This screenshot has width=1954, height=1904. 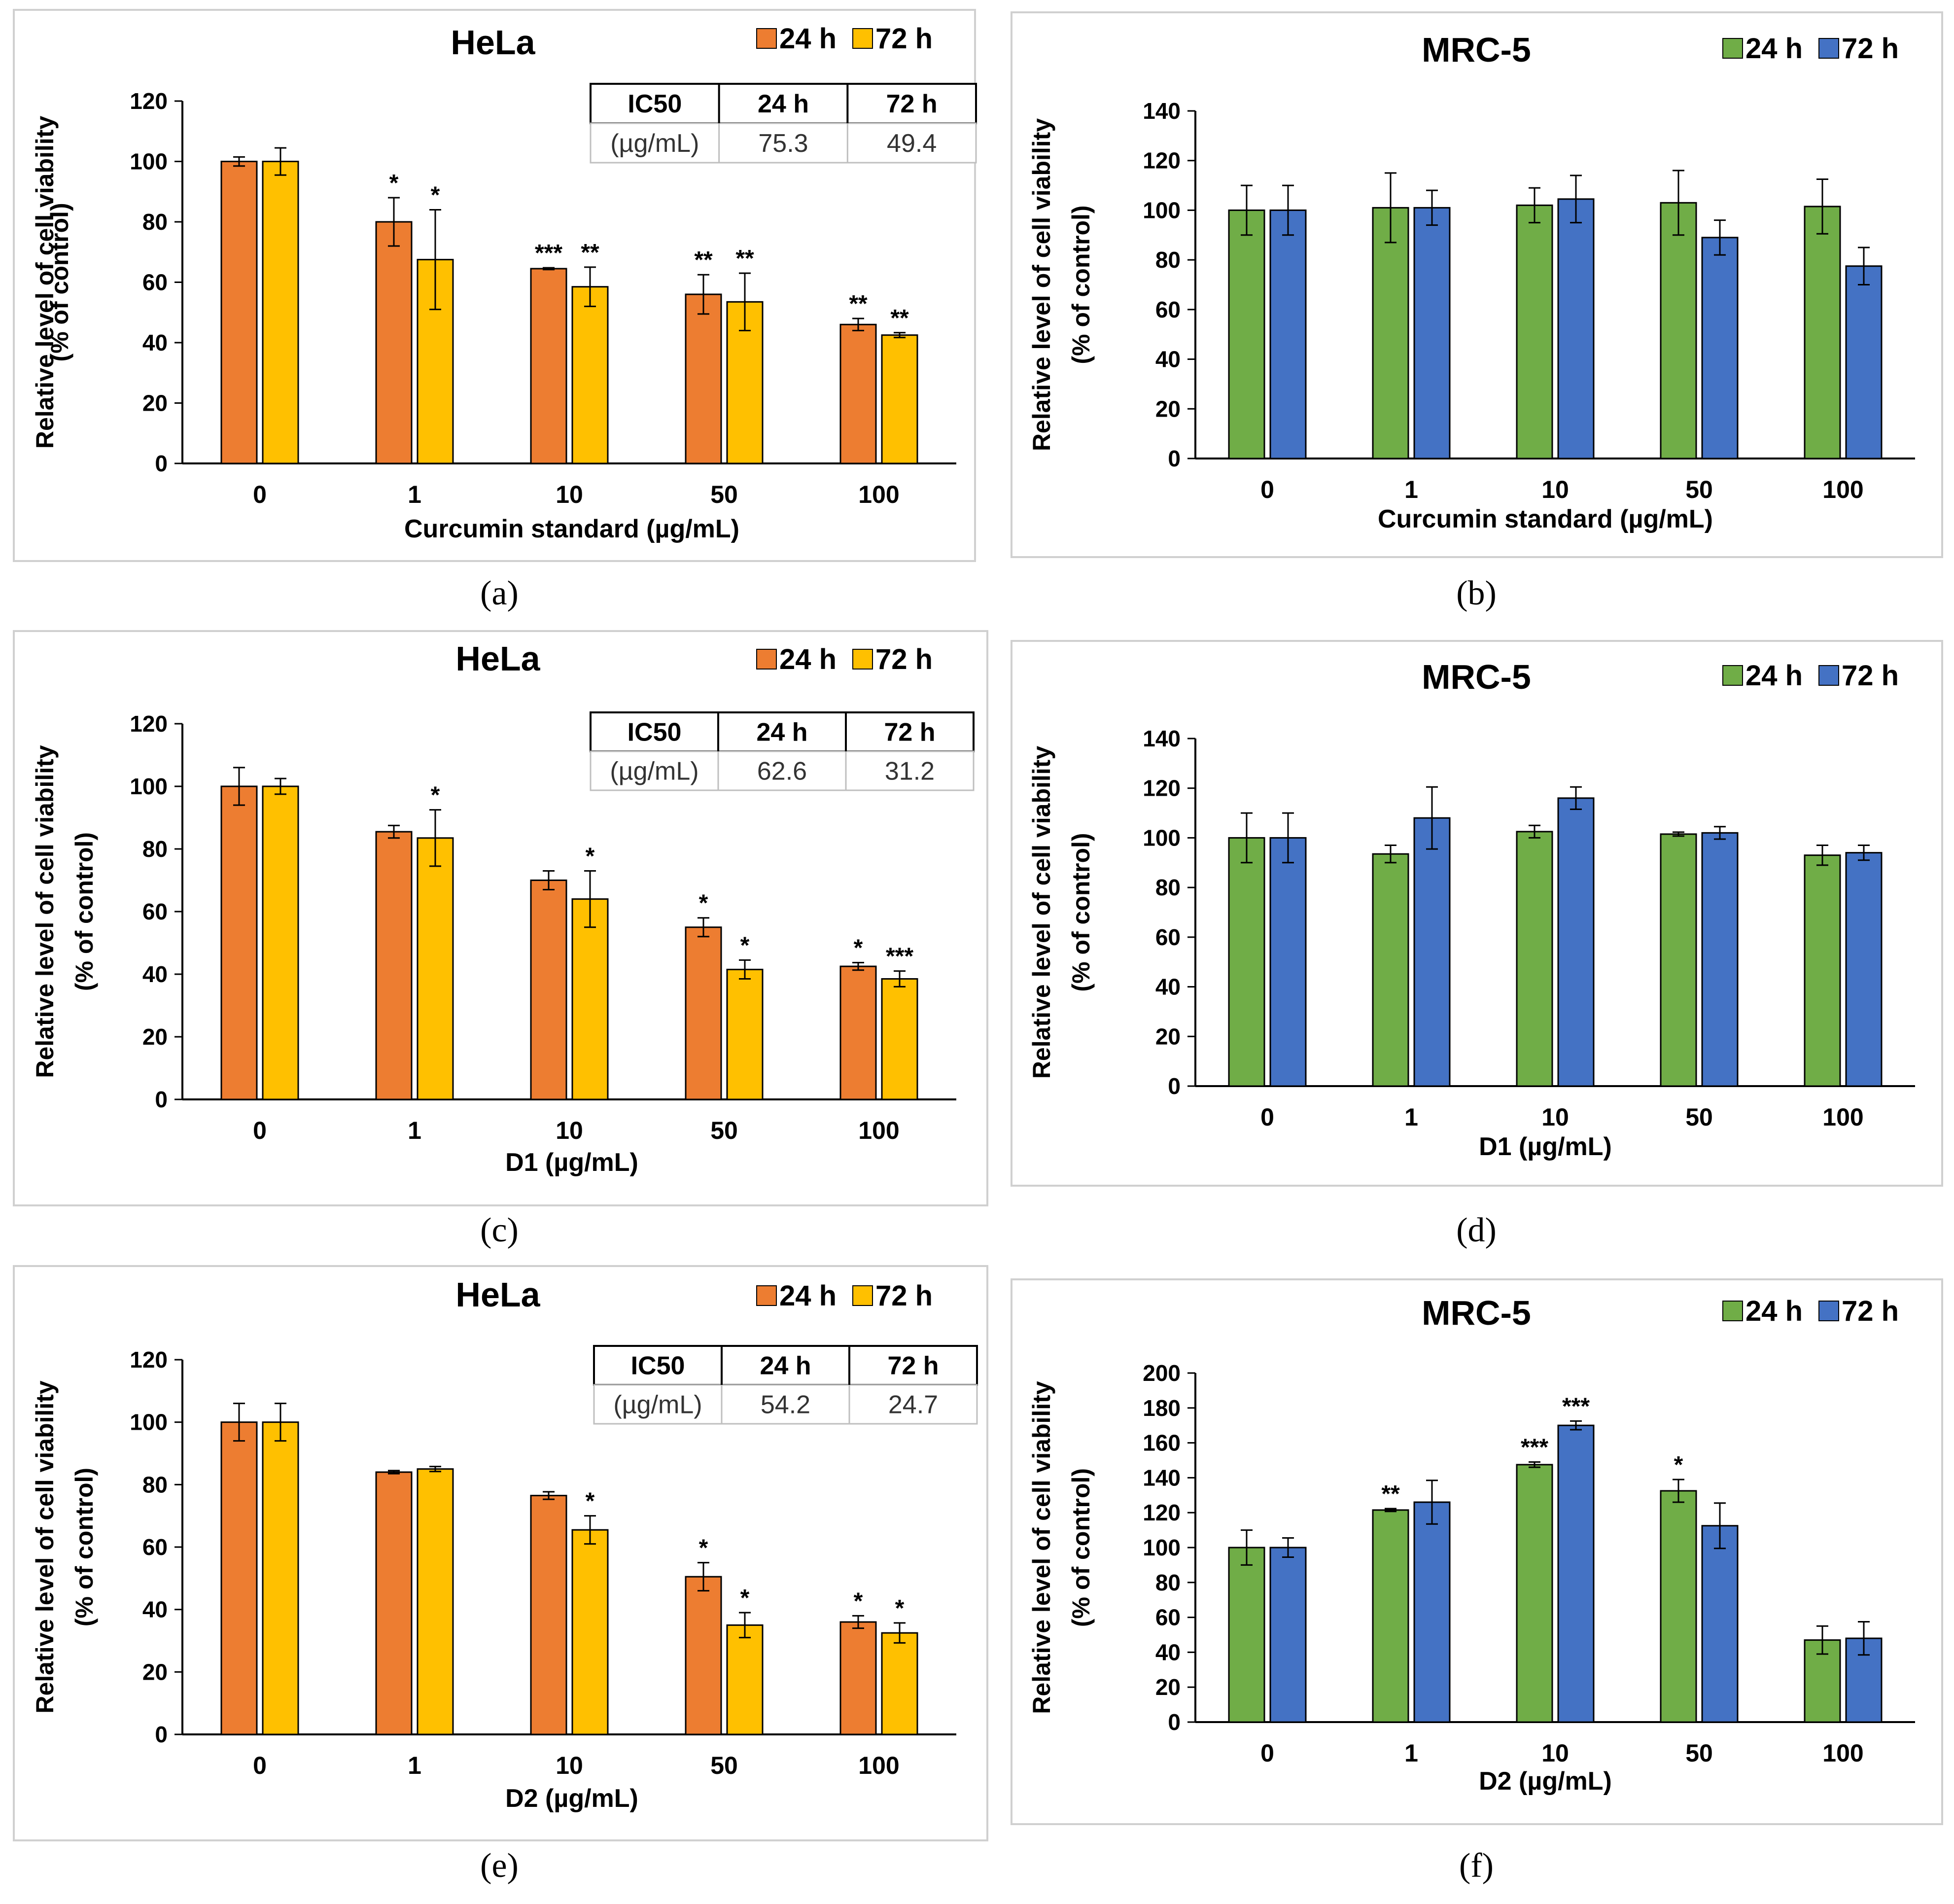 I want to click on ic50-table: IC50 24 h 72 h (µg/mL) 62.6 31.2, so click(x=782, y=751).